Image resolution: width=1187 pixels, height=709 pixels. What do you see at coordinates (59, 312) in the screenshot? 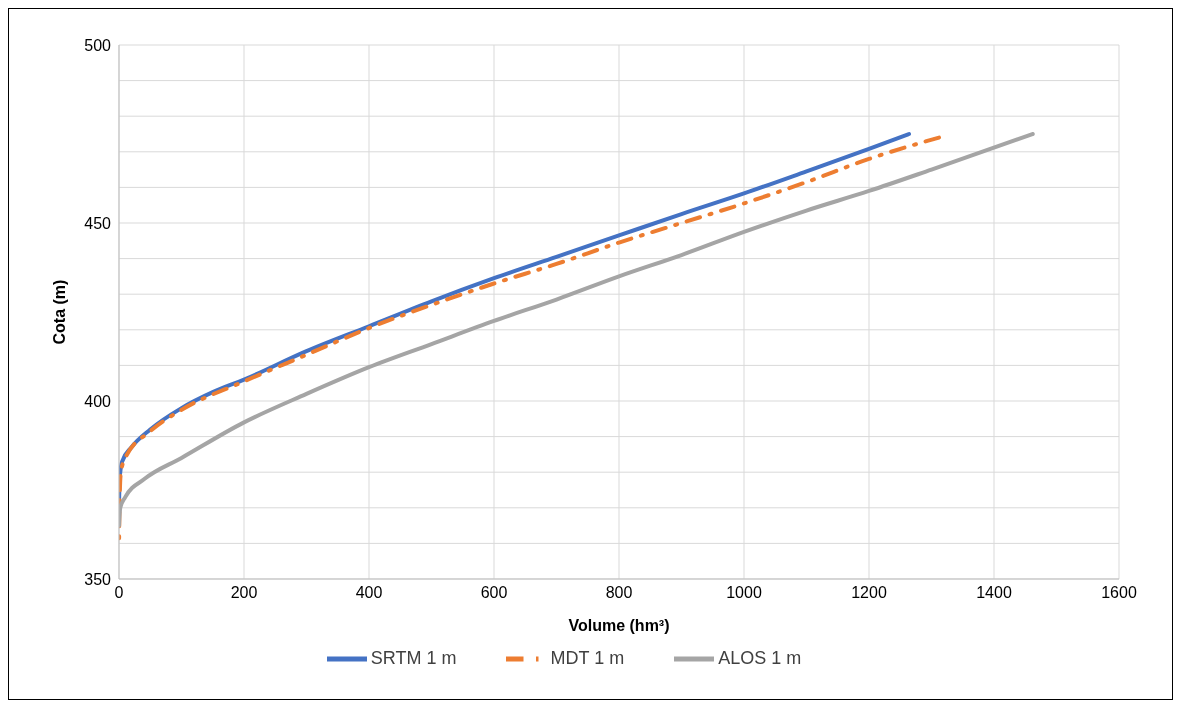
I see `y-axis-title: Cota (m)` at bounding box center [59, 312].